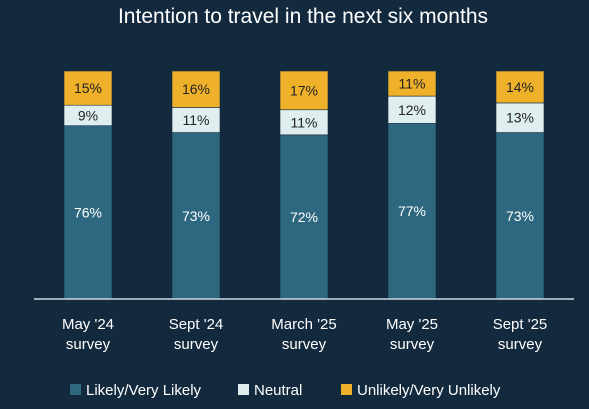 This screenshot has width=589, height=409. What do you see at coordinates (303, 324) in the screenshot?
I see `x-tick-label: March '25` at bounding box center [303, 324].